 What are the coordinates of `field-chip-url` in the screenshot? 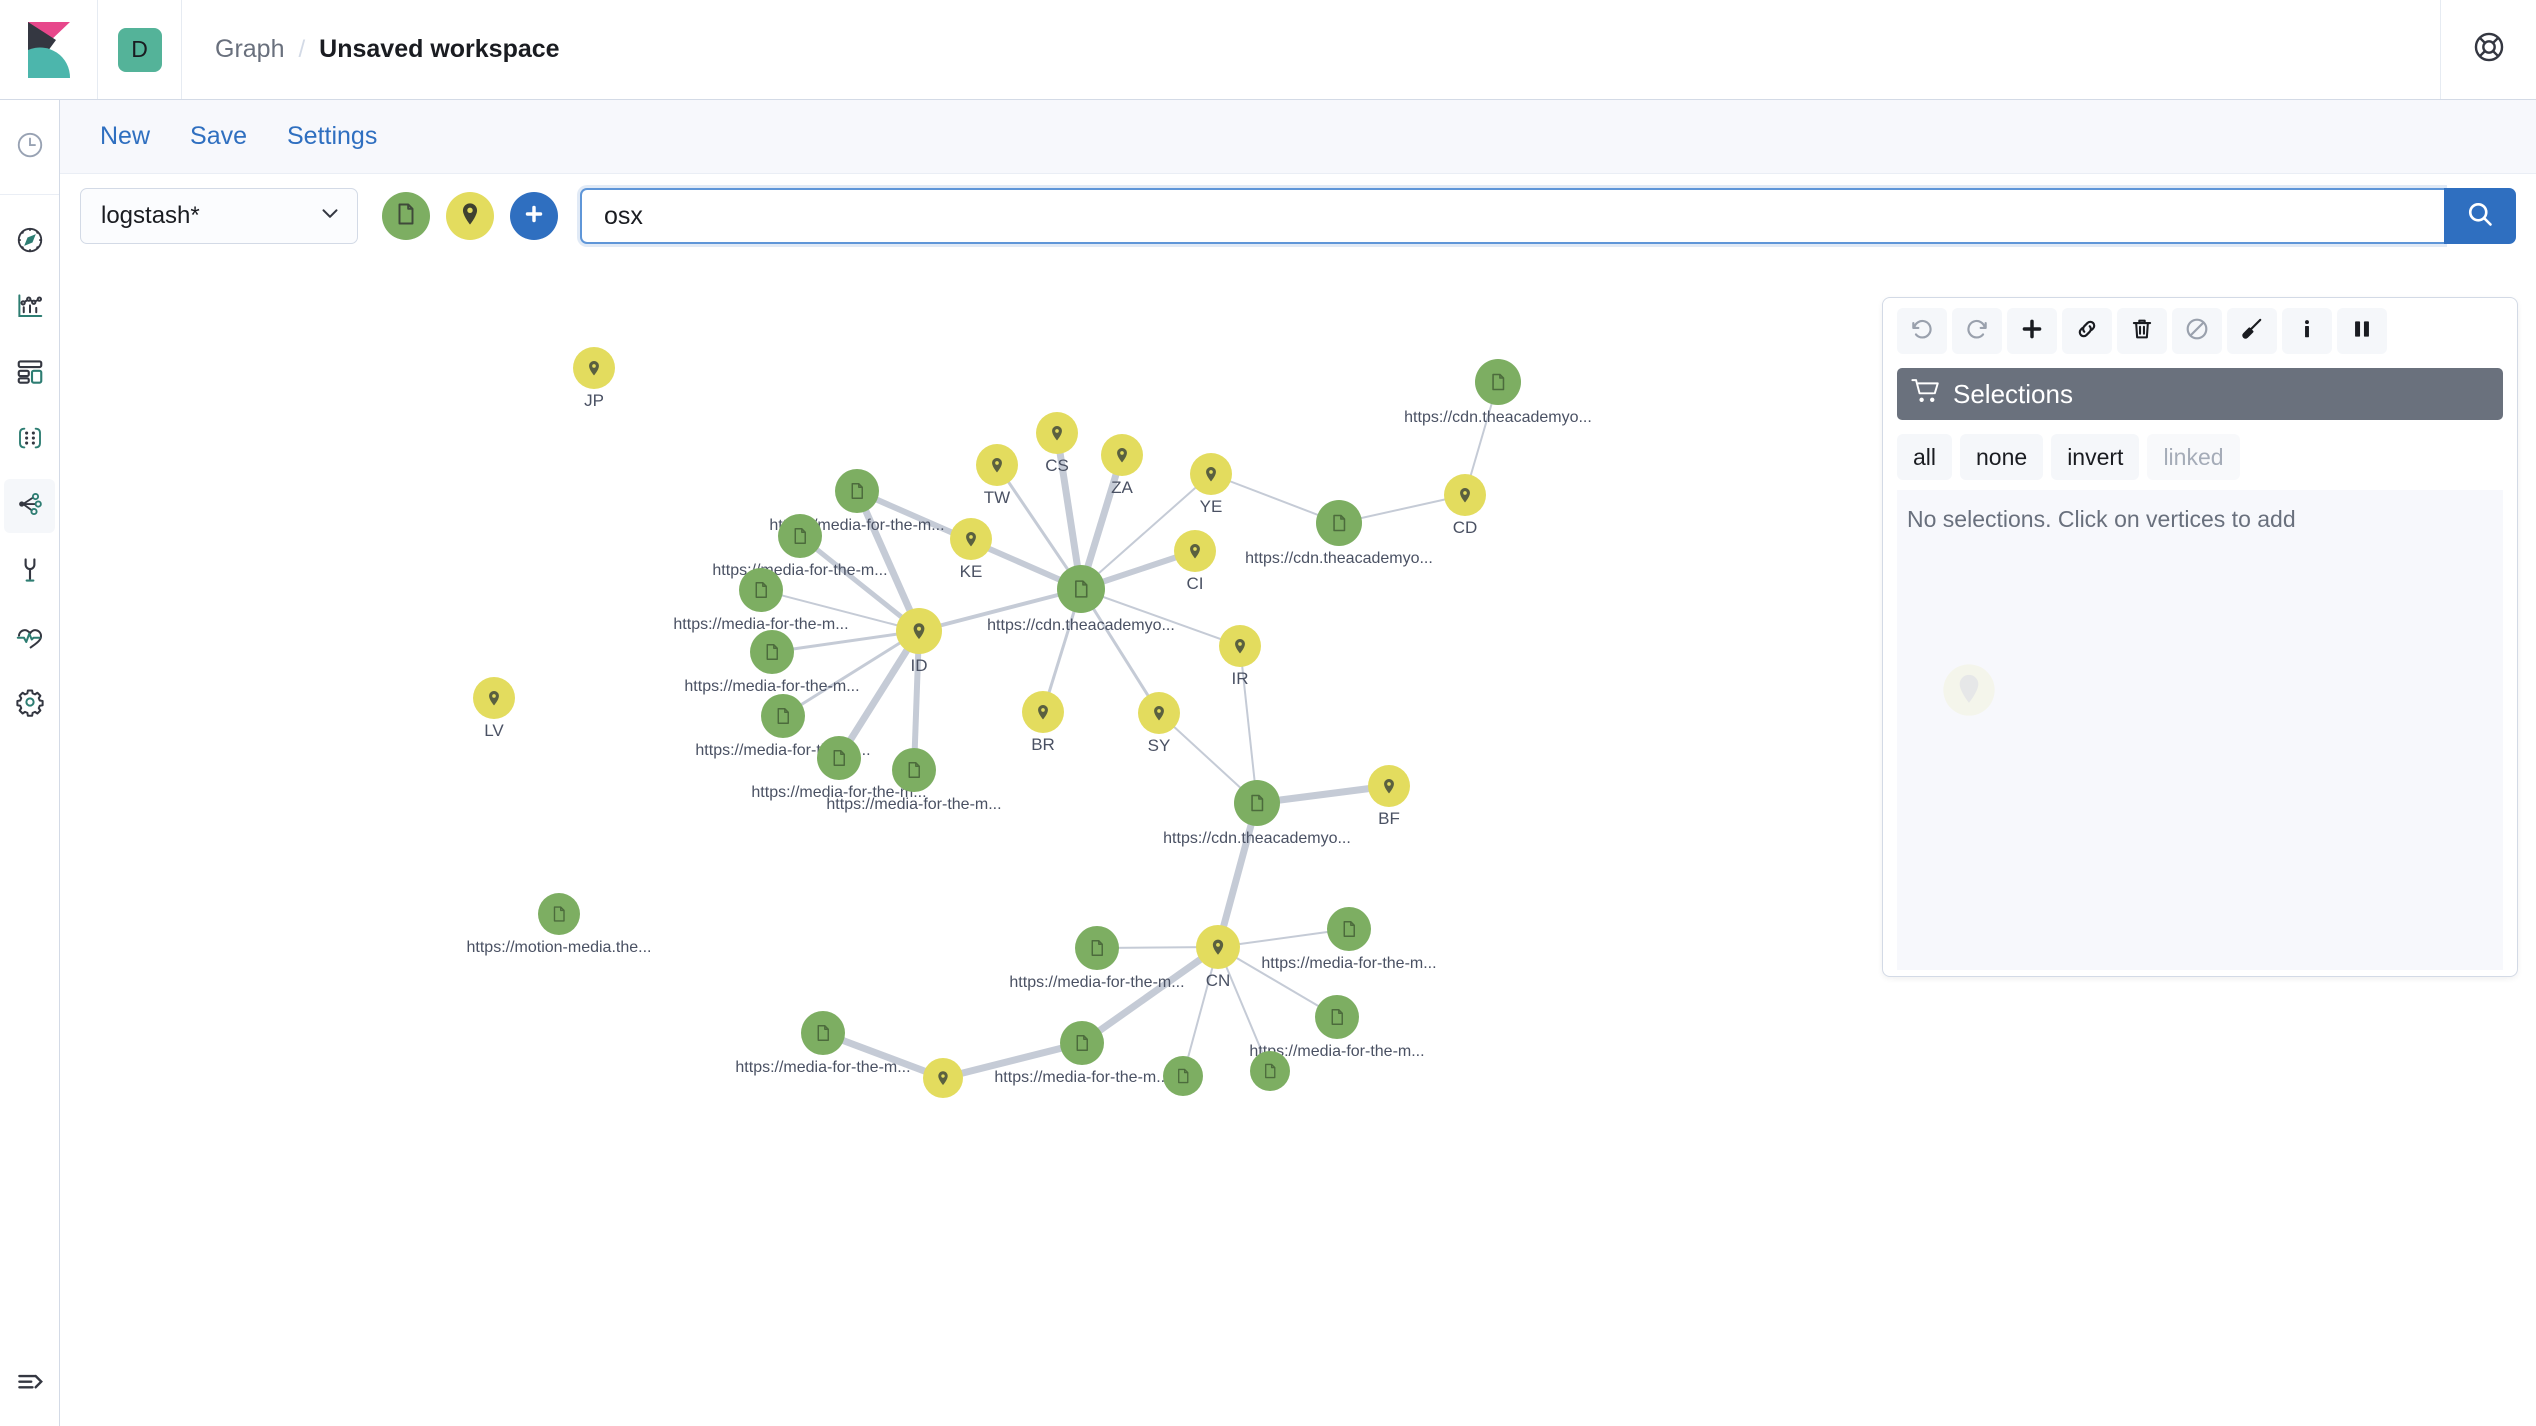 It's located at (406, 216).